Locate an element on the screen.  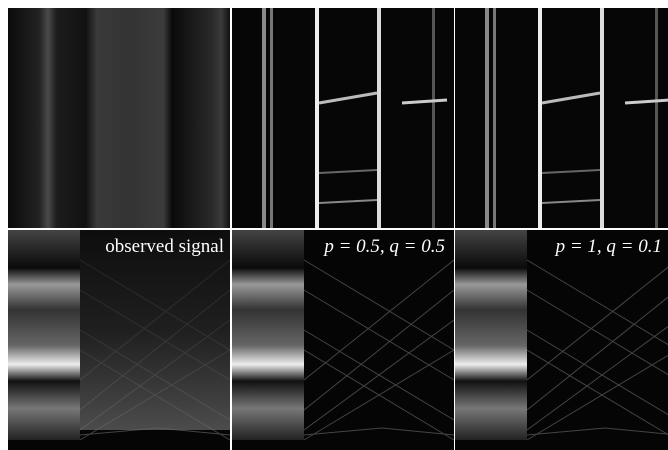
panel-label: p = 1, q = 0.1 is located at coordinates (608, 246).